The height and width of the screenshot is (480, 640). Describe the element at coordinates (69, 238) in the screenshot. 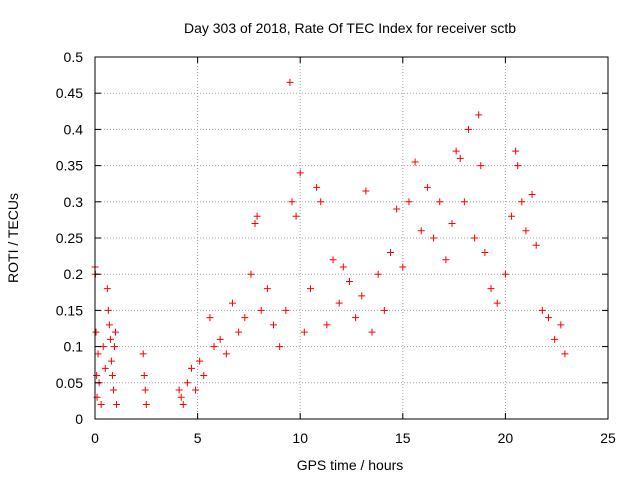

I see `y-tick-label: 0.25` at that location.